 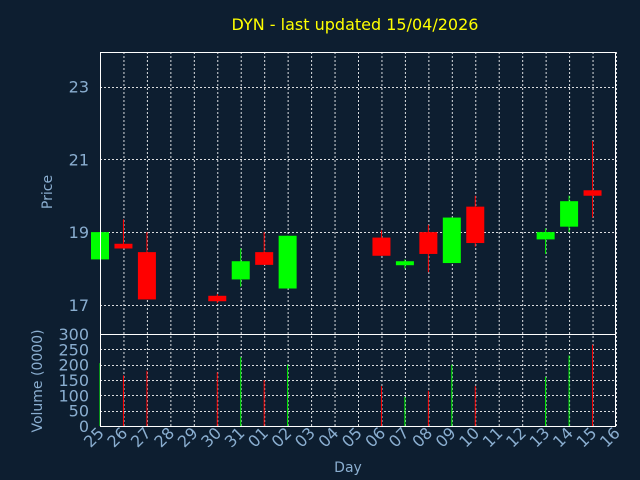 What do you see at coordinates (73, 395) in the screenshot?
I see `volume-tick-label: 100` at bounding box center [73, 395].